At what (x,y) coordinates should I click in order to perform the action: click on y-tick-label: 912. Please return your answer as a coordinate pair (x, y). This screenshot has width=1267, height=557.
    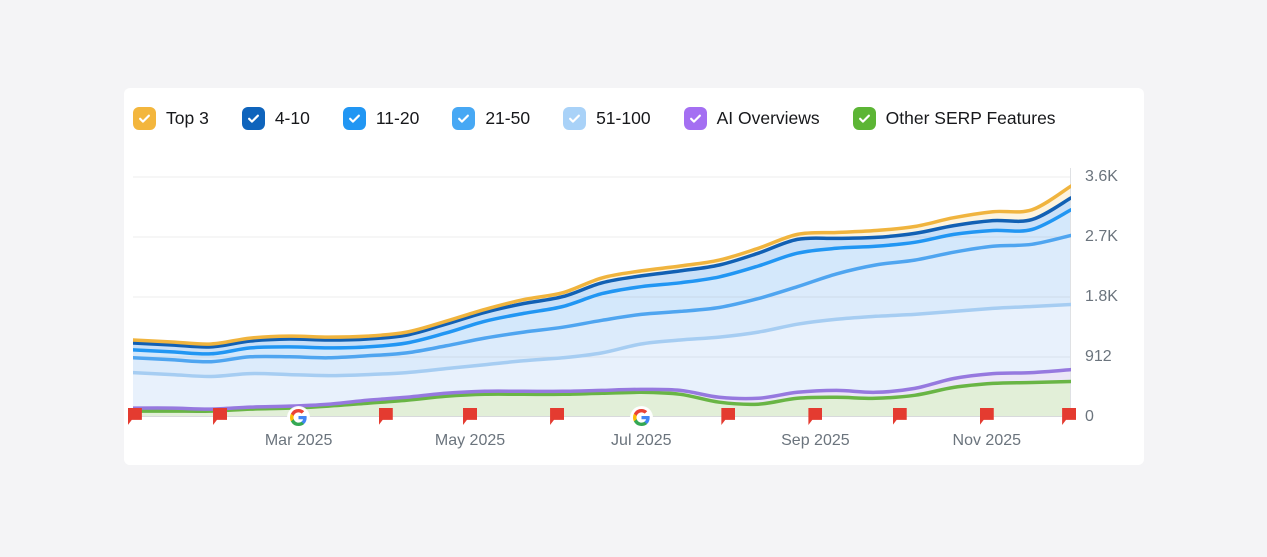
    Looking at the image, I should click on (1098, 356).